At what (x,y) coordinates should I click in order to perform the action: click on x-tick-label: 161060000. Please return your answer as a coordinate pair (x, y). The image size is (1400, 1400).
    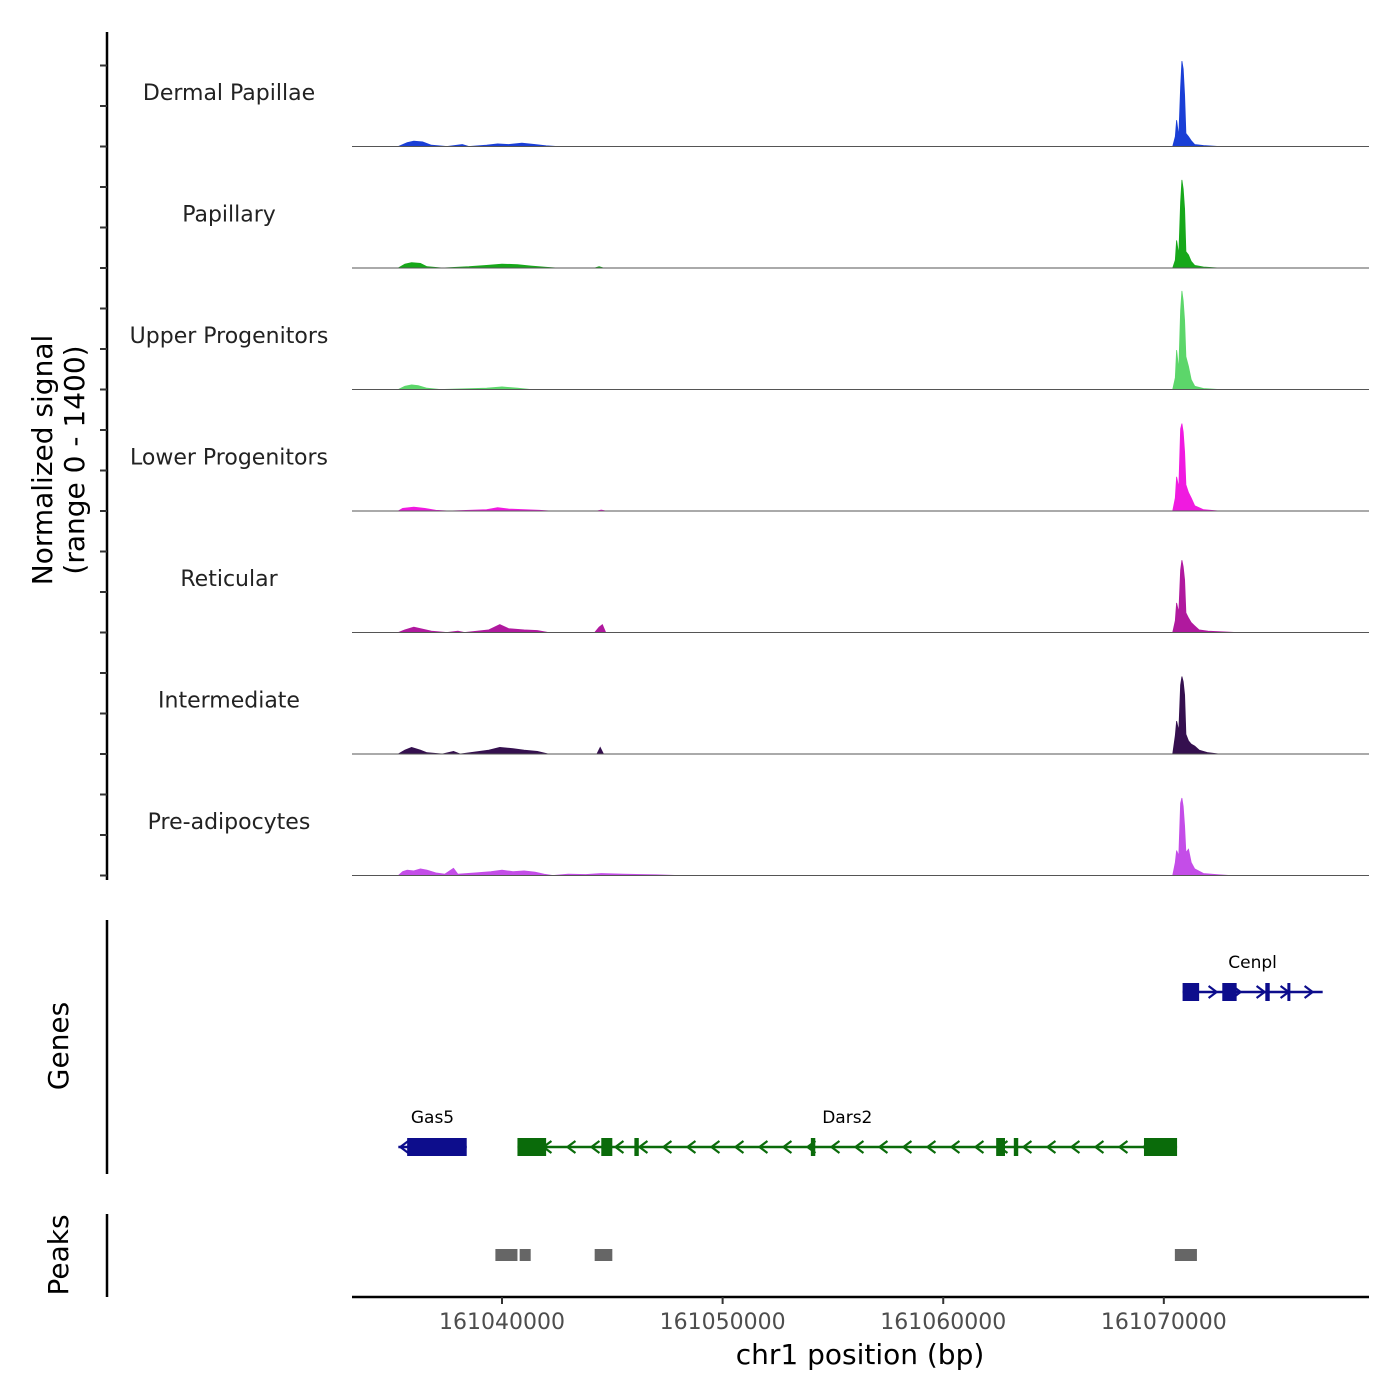
    Looking at the image, I should click on (943, 1322).